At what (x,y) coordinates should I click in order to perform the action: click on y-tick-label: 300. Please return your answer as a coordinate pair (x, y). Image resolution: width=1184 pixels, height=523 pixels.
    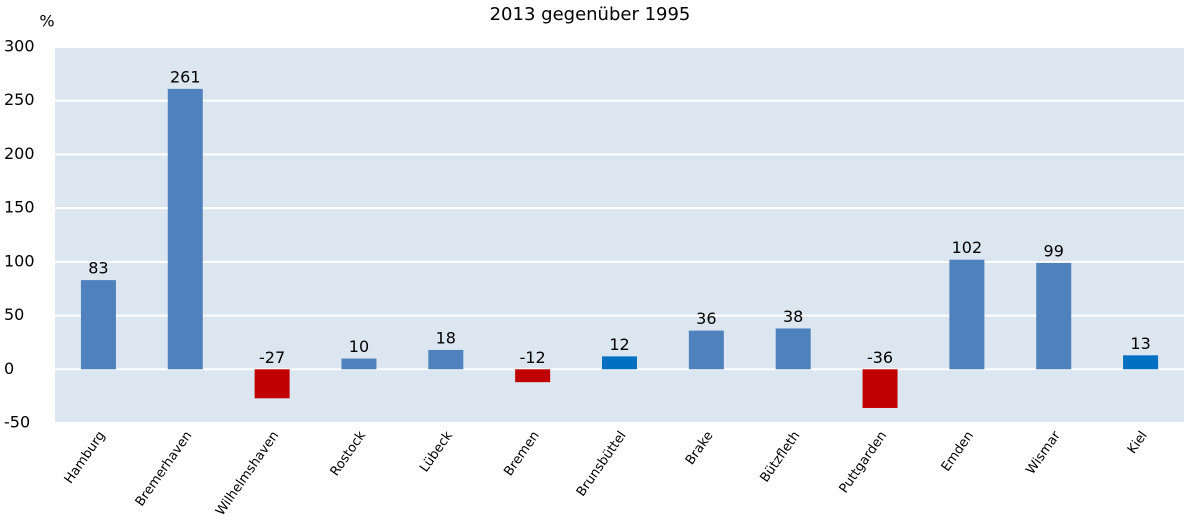
    Looking at the image, I should click on (19, 46).